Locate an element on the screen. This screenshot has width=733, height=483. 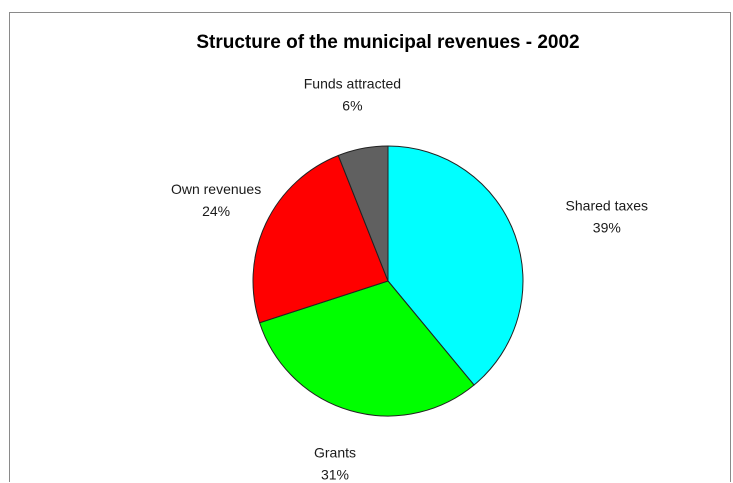
slice-percent-own-revenues: 24% is located at coordinates (216, 211).